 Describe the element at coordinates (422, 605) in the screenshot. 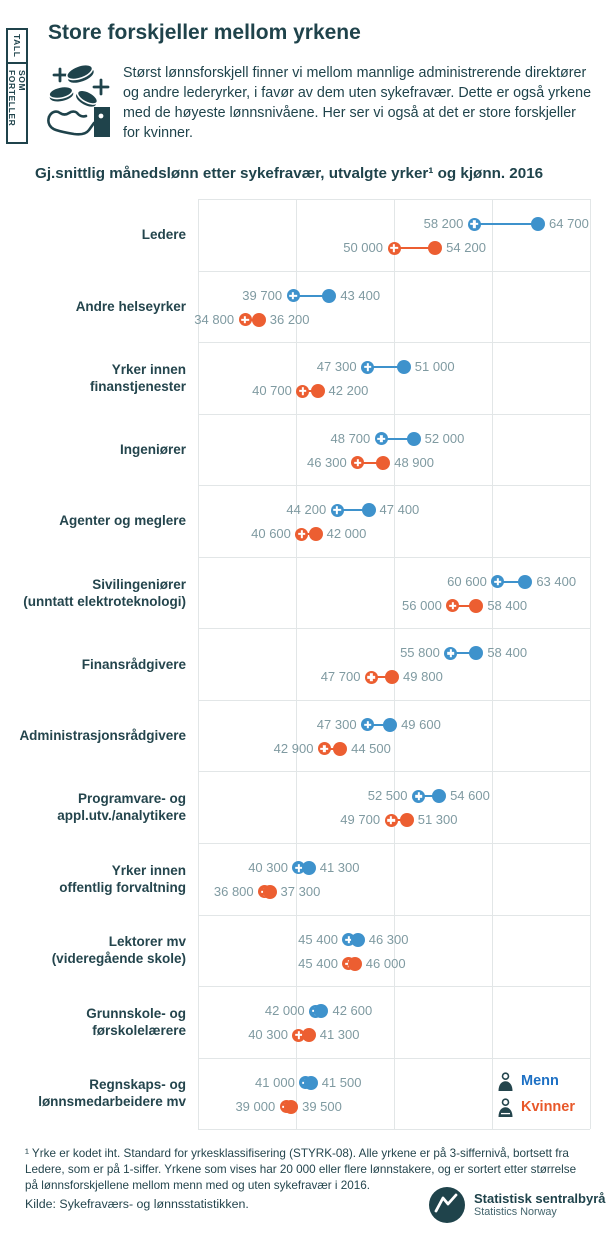

I see `value-label-med-sykefravaer: 56 000` at that location.